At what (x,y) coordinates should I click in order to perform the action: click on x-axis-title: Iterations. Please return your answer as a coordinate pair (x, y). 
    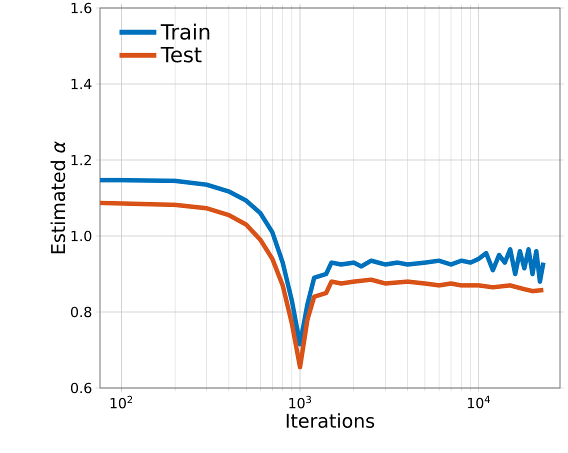
    Looking at the image, I should click on (330, 420).